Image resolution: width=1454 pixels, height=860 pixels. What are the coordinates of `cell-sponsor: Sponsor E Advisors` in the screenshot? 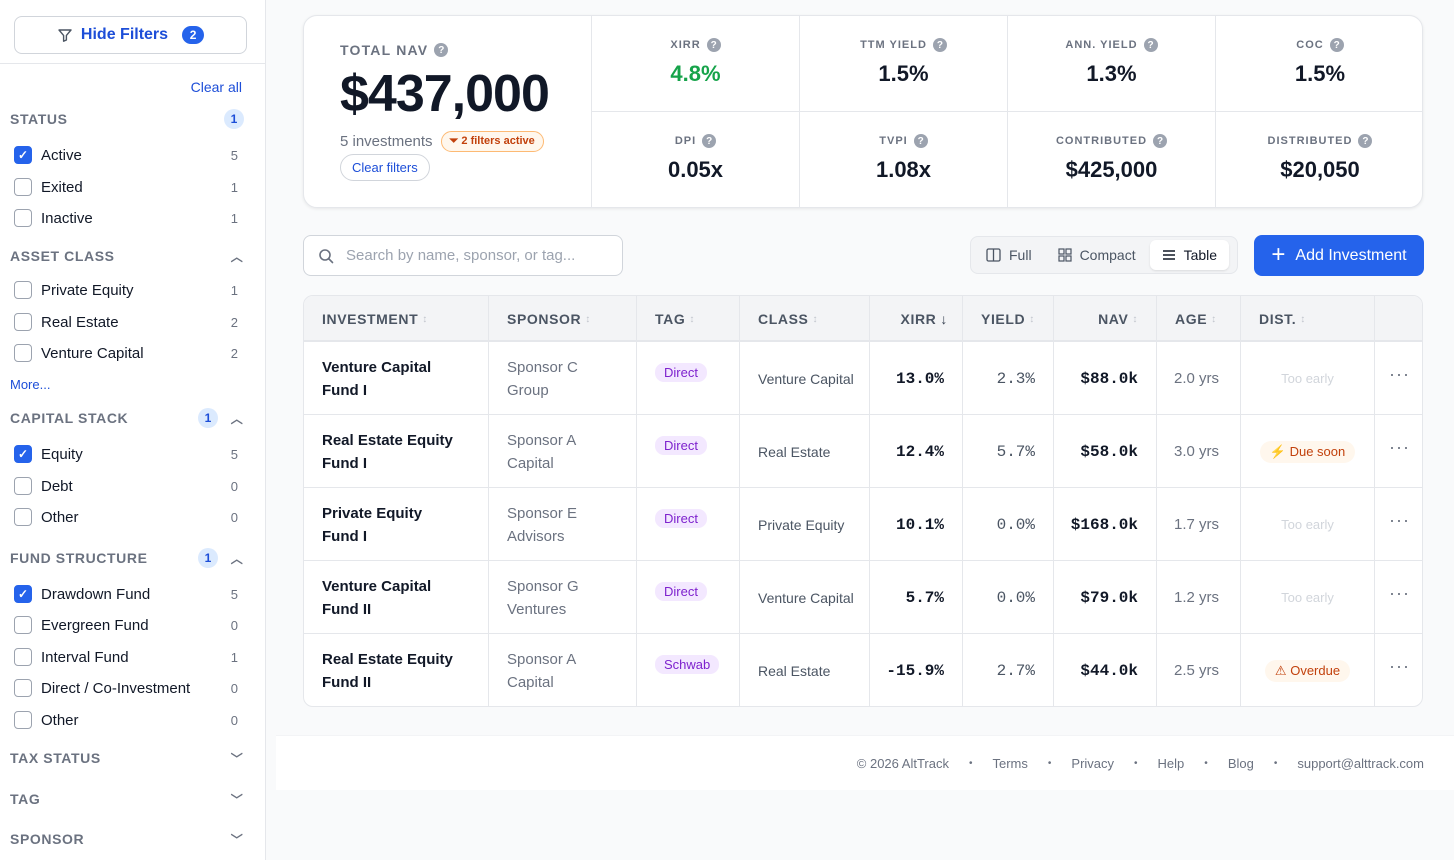 It's located at (563, 524).